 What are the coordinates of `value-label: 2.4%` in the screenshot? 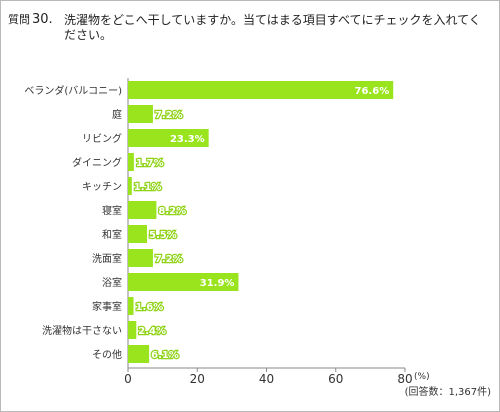 It's located at (152, 331).